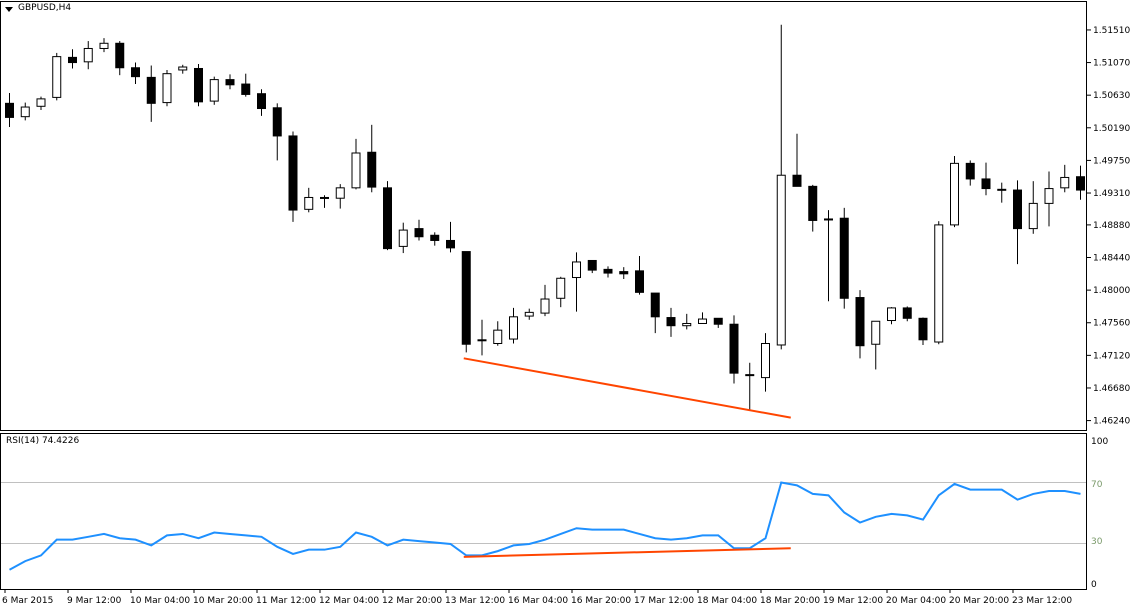 The width and height of the screenshot is (1130, 615). Describe the element at coordinates (286, 601) in the screenshot. I see `time-tick-label: 11 Mar 12:00` at that location.